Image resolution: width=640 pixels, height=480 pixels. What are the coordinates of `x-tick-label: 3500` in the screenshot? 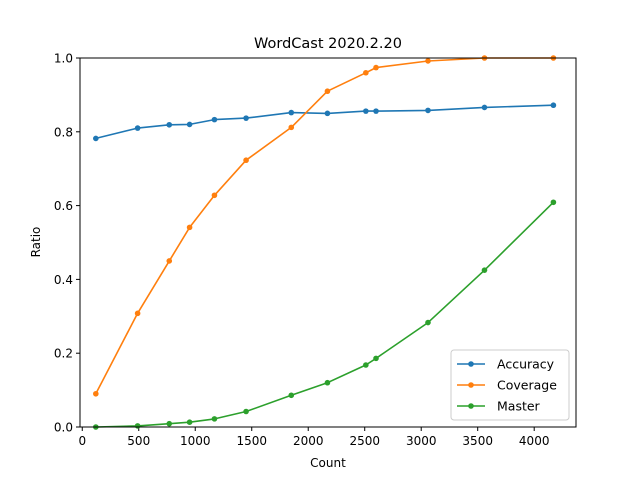 It's located at (477, 441).